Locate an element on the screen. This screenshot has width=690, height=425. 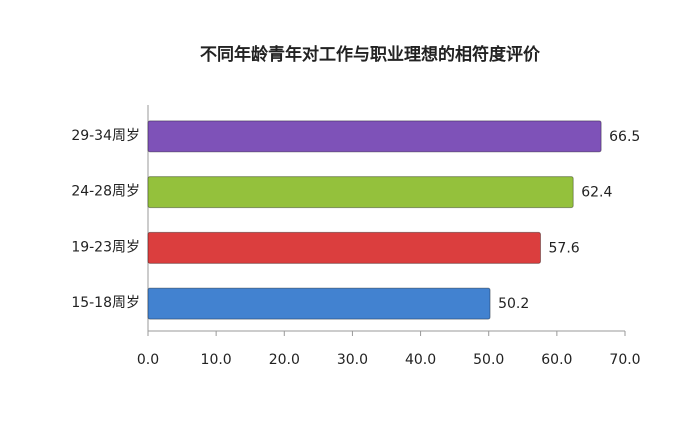
y-tick-label: 19-23周岁 is located at coordinates (105, 247).